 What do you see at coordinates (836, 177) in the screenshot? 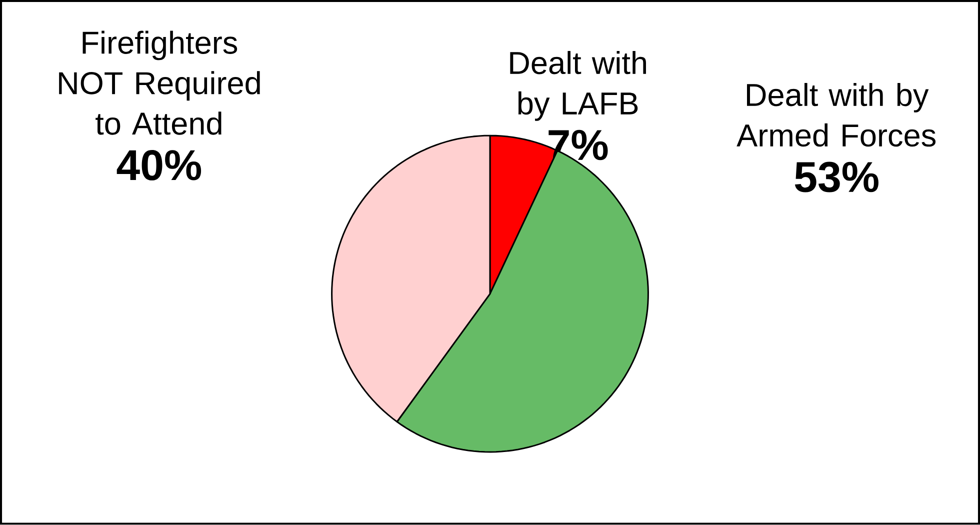
I see `data-label: 53%` at bounding box center [836, 177].